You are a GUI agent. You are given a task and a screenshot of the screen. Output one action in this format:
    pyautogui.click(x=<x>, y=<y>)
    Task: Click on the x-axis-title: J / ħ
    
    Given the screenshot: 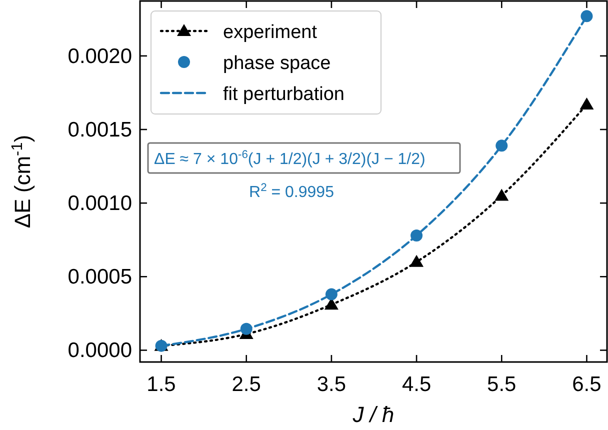 What is the action you would take?
    pyautogui.click(x=373, y=414)
    